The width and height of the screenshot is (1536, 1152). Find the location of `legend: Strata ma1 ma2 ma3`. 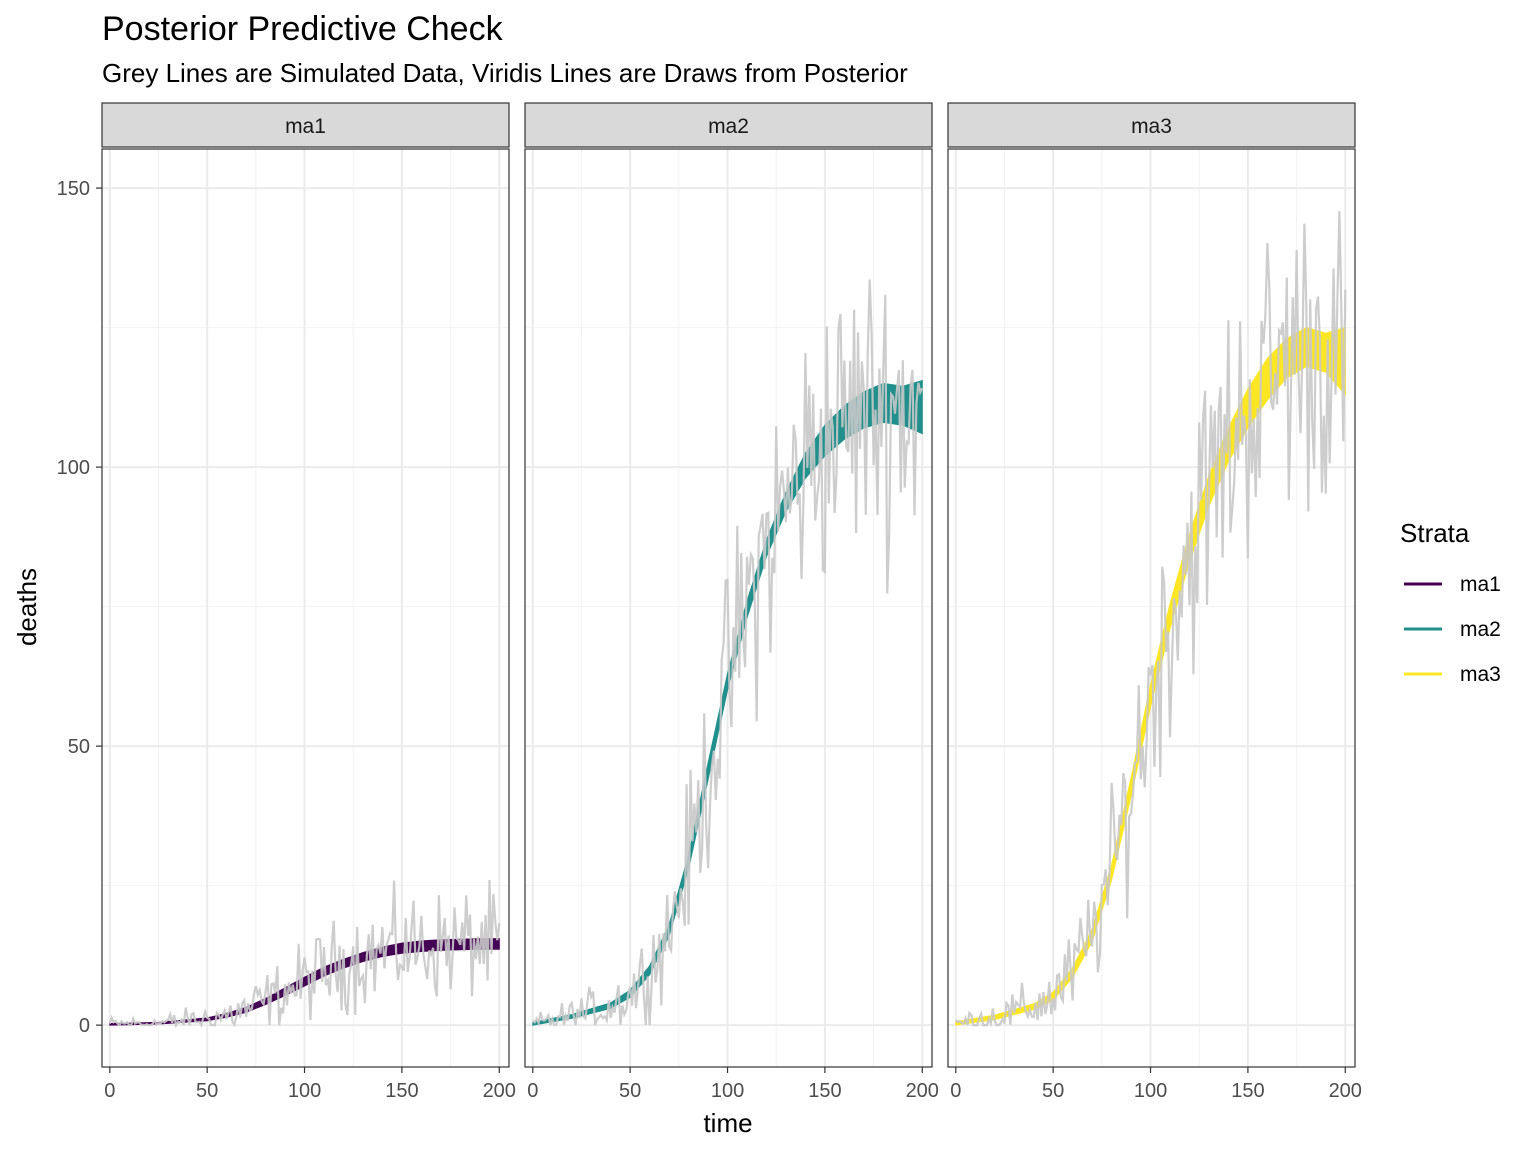

legend: Strata ma1 ma2 ma3 is located at coordinates (1450, 602).